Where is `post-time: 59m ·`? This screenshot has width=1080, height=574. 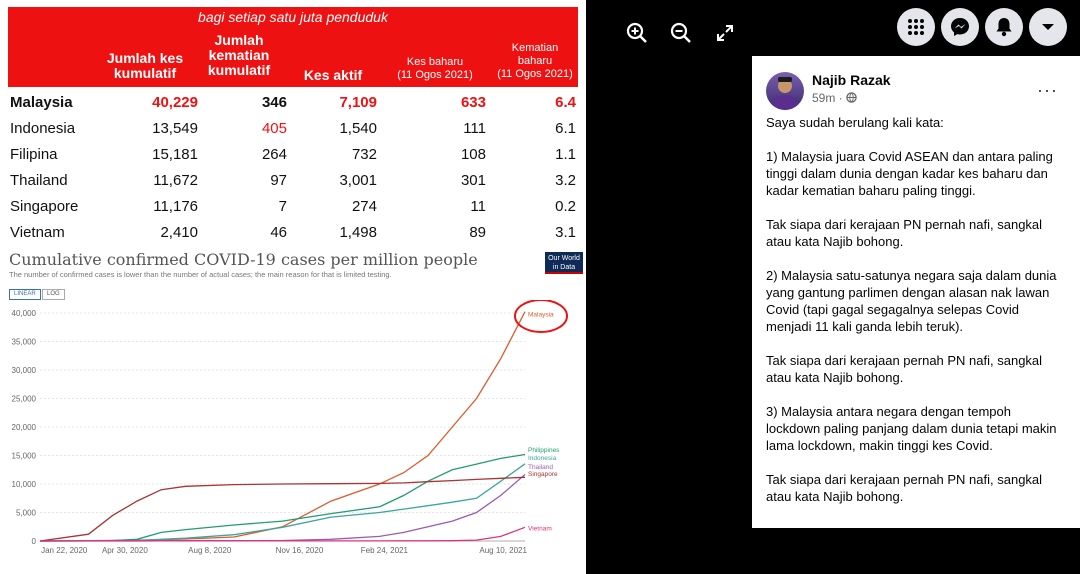 post-time: 59m · is located at coordinates (829, 98).